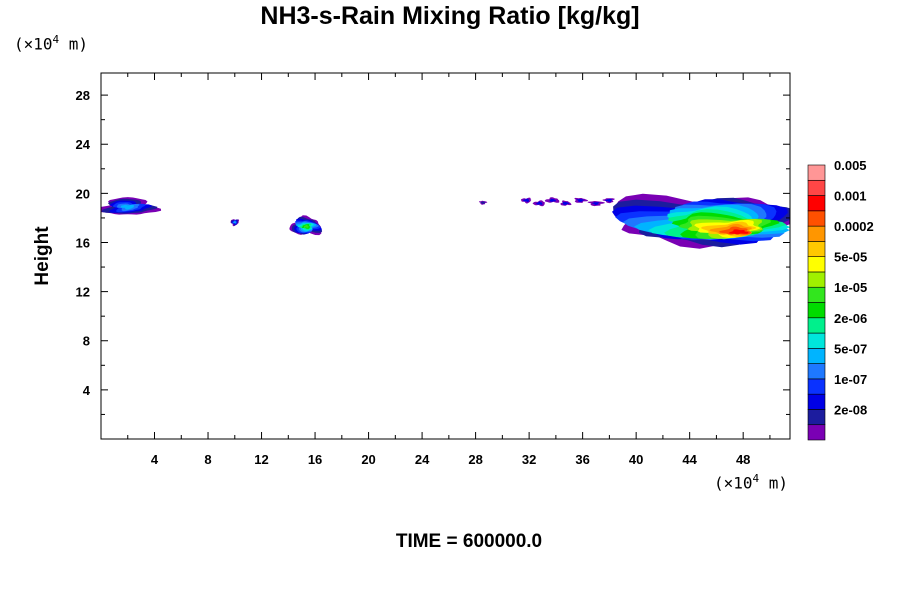  What do you see at coordinates (636, 459) in the screenshot?
I see `x-tick-label: 40` at bounding box center [636, 459].